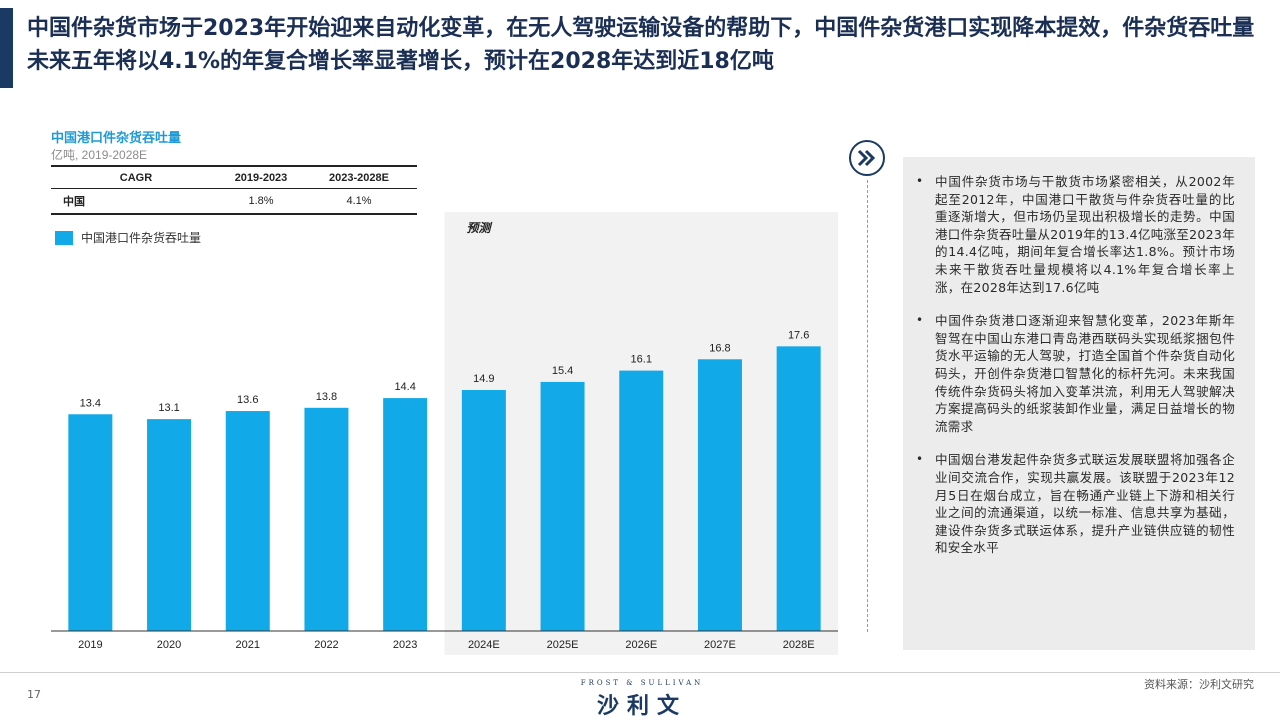  Describe the element at coordinates (247, 521) in the screenshot. I see `bar-2021` at that location.